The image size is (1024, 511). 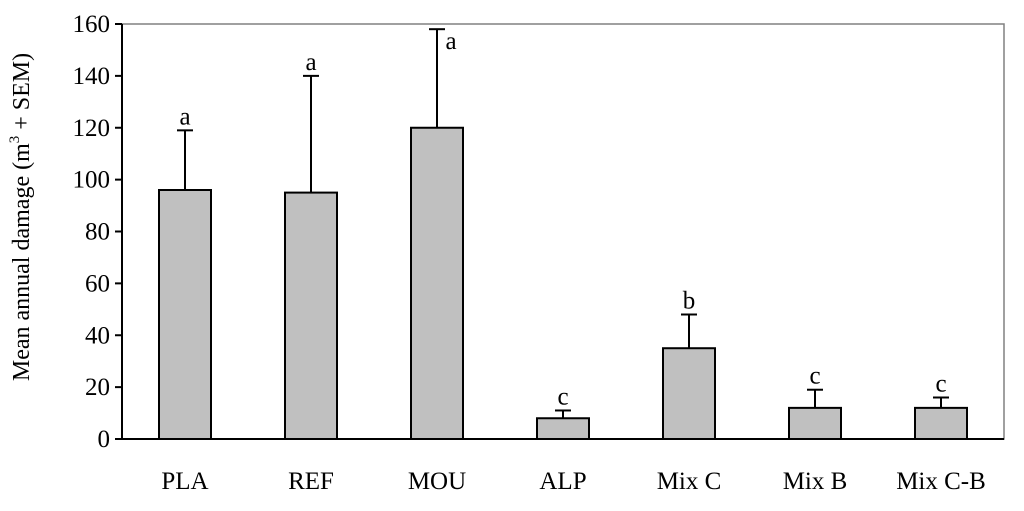 I want to click on significance-label: b, so click(x=689, y=301).